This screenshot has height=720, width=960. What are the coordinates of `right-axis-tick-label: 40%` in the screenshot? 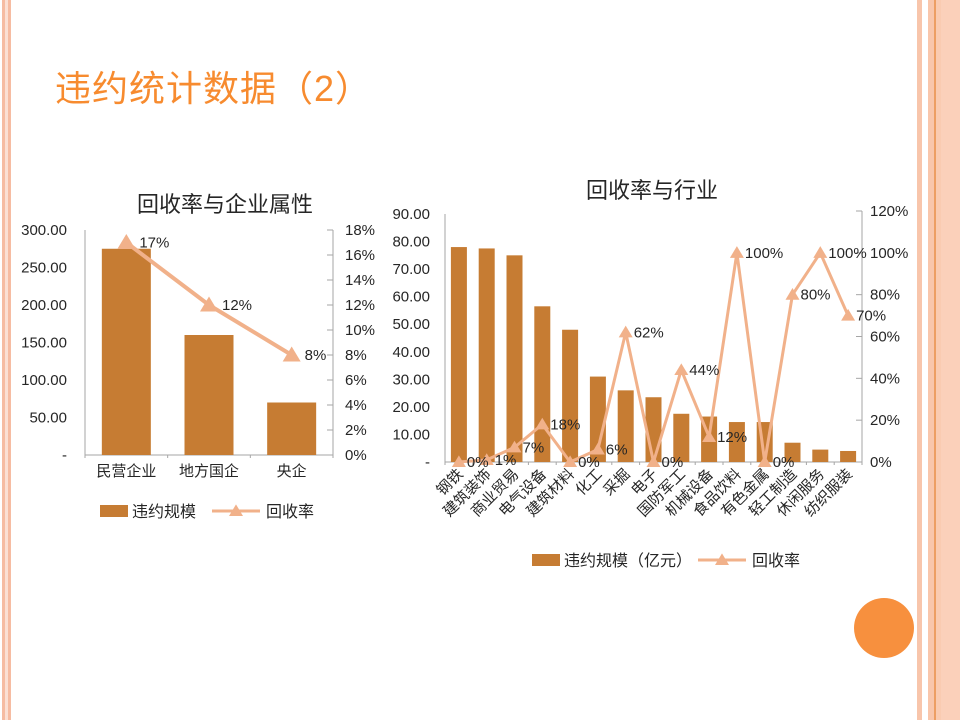 It's located at (885, 378).